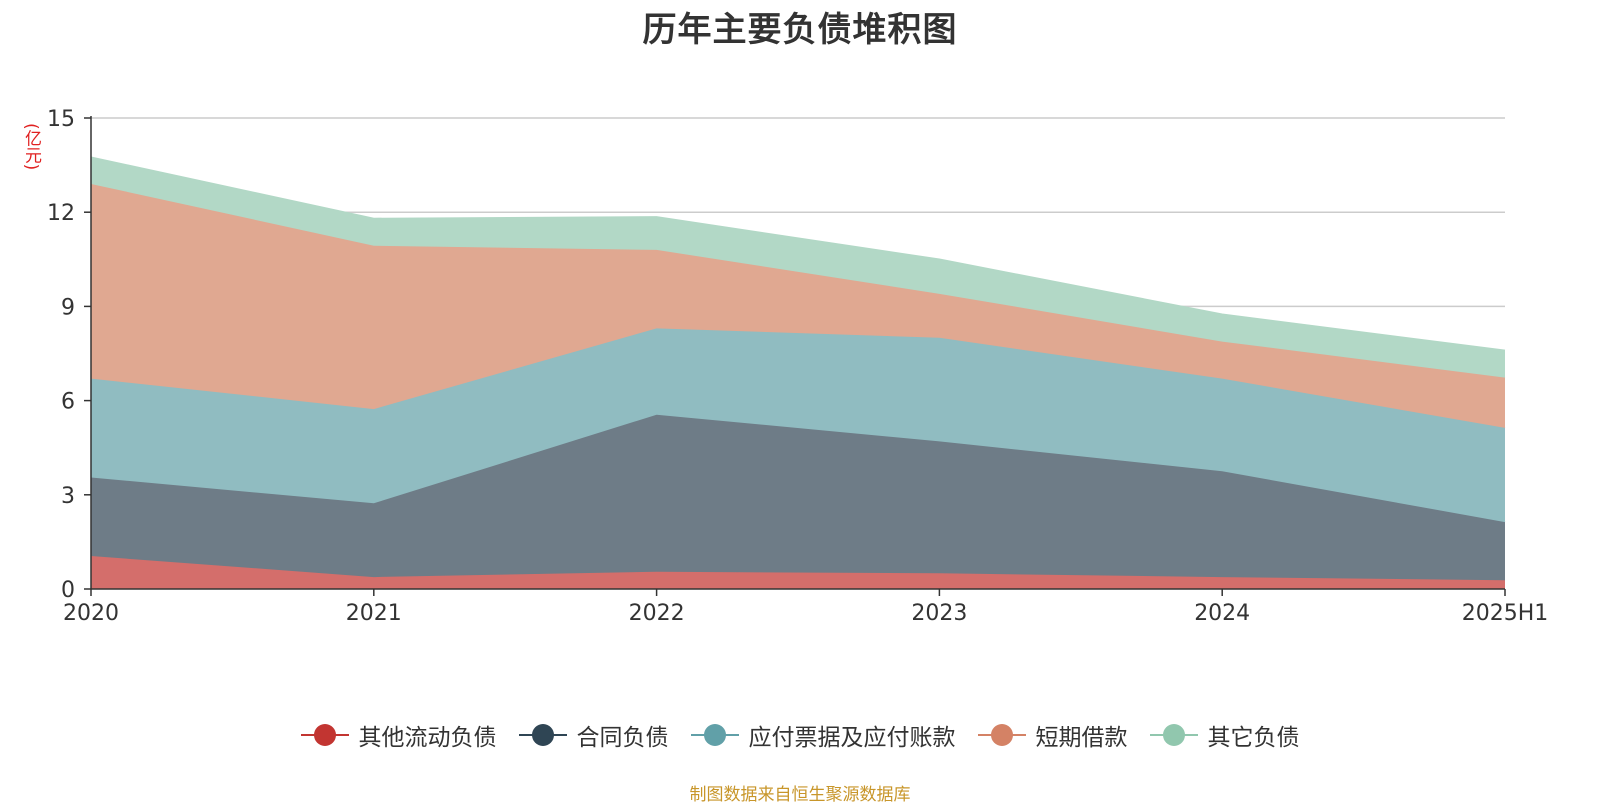 The width and height of the screenshot is (1600, 805). What do you see at coordinates (427, 738) in the screenshot?
I see `legend-label: 其他流动负债` at bounding box center [427, 738].